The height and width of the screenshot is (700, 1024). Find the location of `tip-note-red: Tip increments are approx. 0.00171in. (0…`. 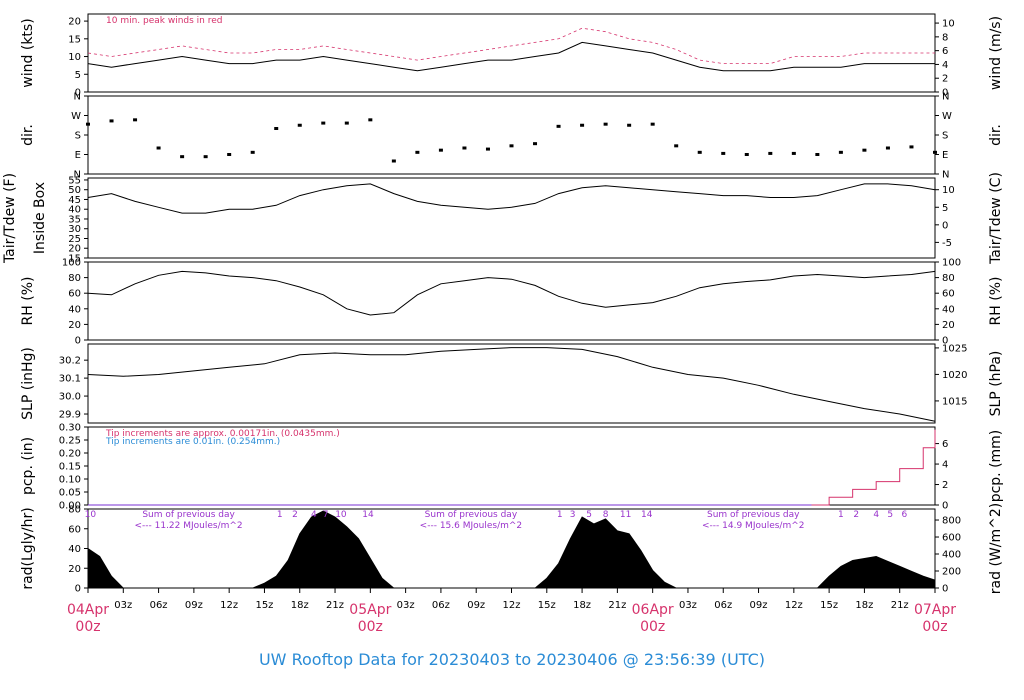

tip-note-red: Tip increments are approx. 0.00171in. (0… is located at coordinates (222, 434).